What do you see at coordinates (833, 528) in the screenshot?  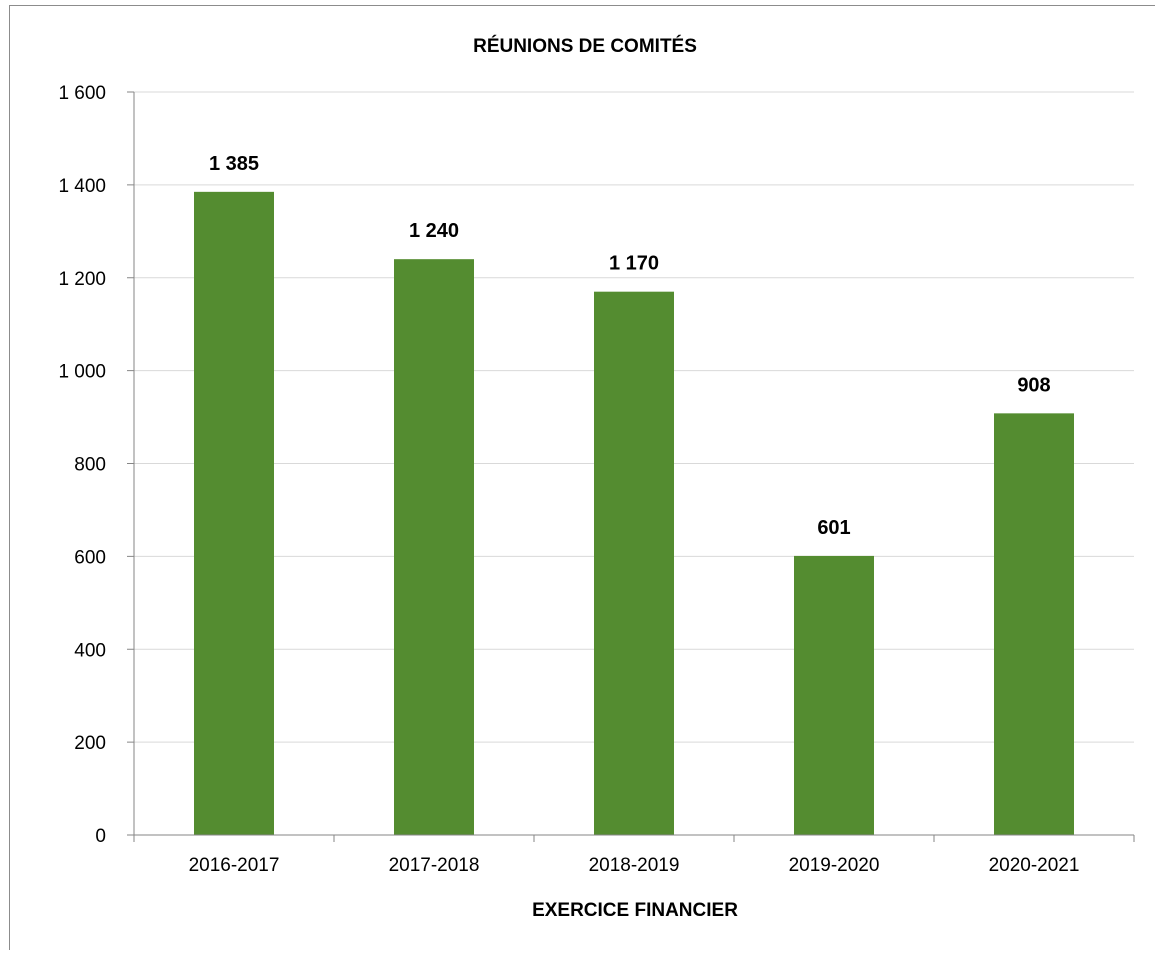 I see `data-label: 601` at bounding box center [833, 528].